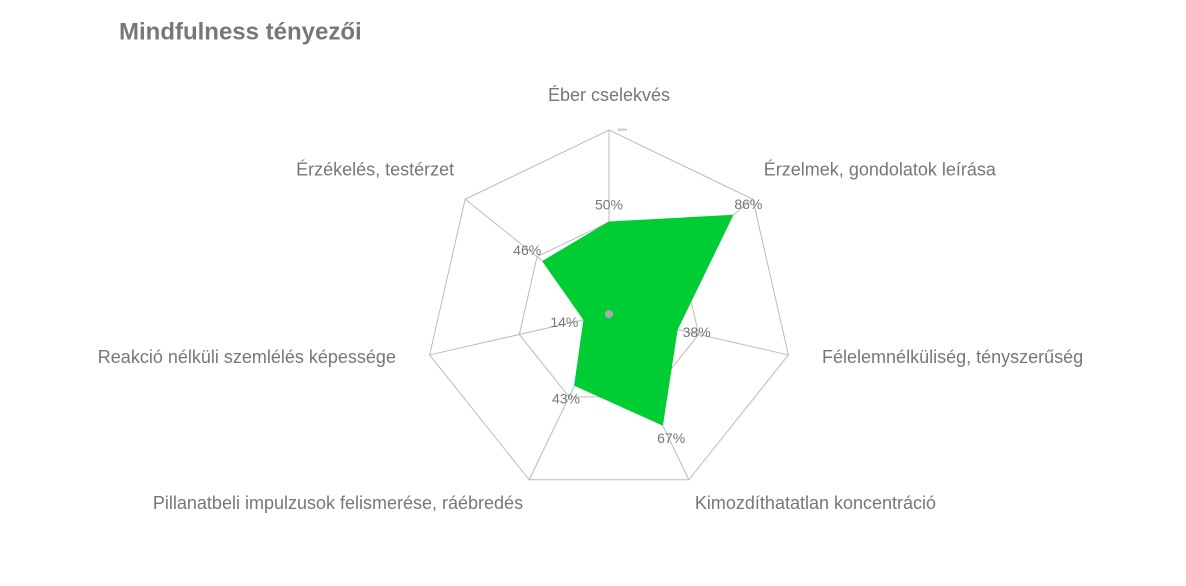 Image resolution: width=1186 pixels, height=586 pixels. What do you see at coordinates (622, 129) in the screenshot?
I see `r-tick-label: 100%` at bounding box center [622, 129].